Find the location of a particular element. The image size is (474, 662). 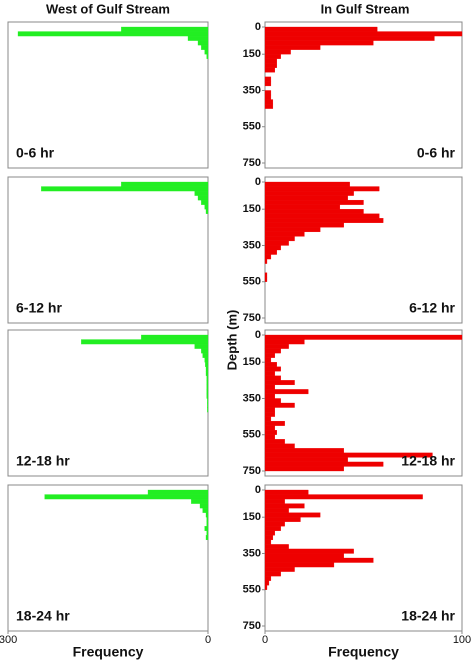

x-tick-label: 300 is located at coordinates (8, 640).